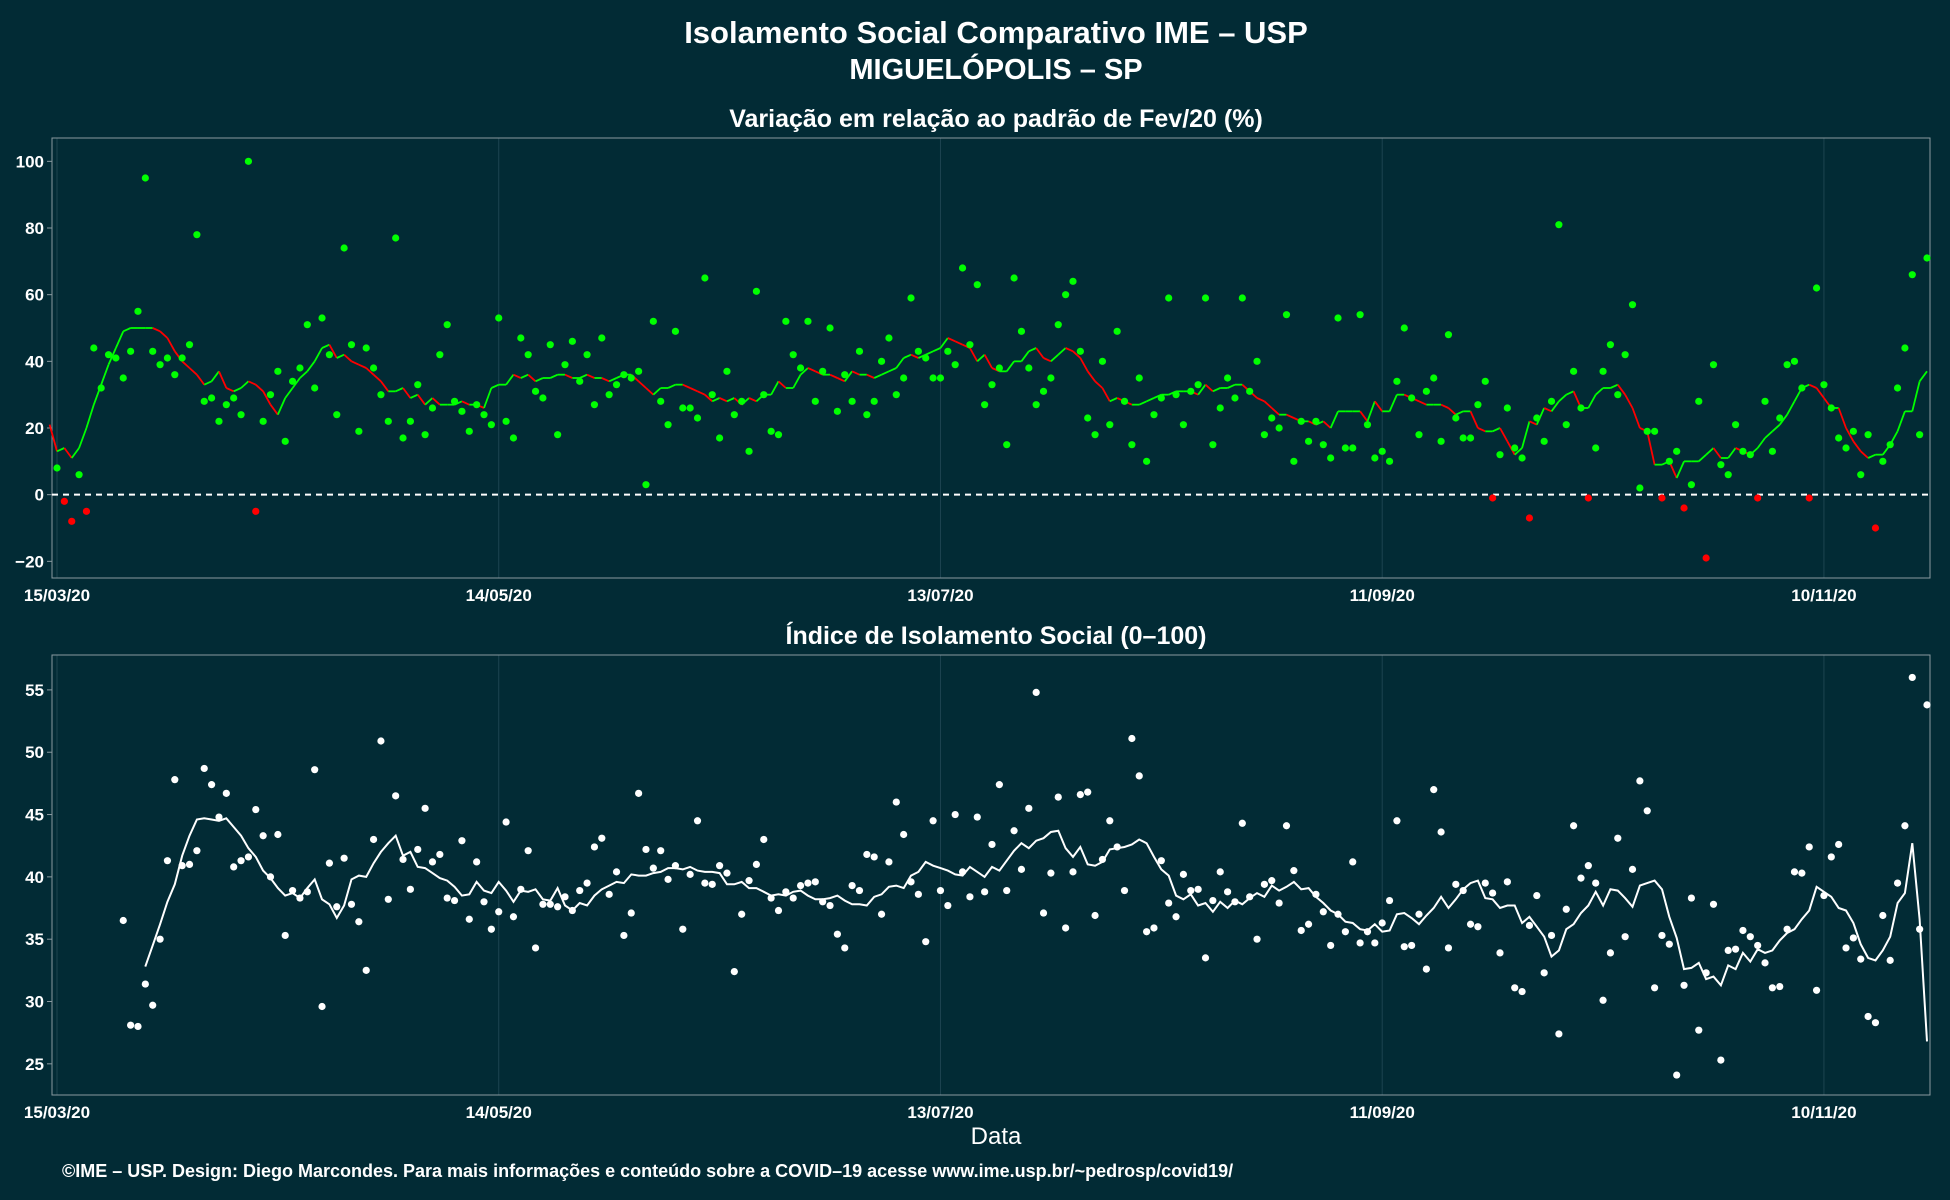 The image size is (1950, 1200). I want to click on x-tick-label: 11/09/20, so click(1382, 595).